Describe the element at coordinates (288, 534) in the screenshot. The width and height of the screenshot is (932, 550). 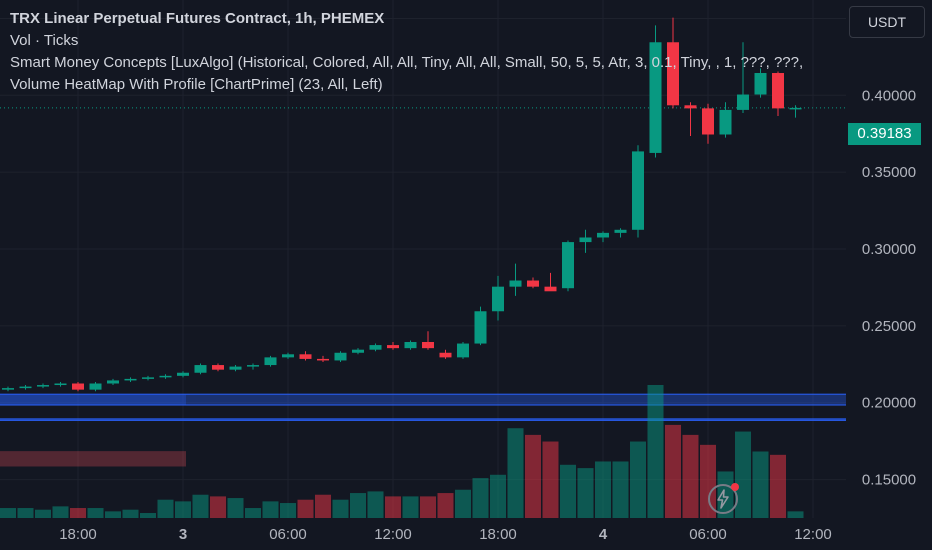
I see `x-tick-label: 06:00` at that location.